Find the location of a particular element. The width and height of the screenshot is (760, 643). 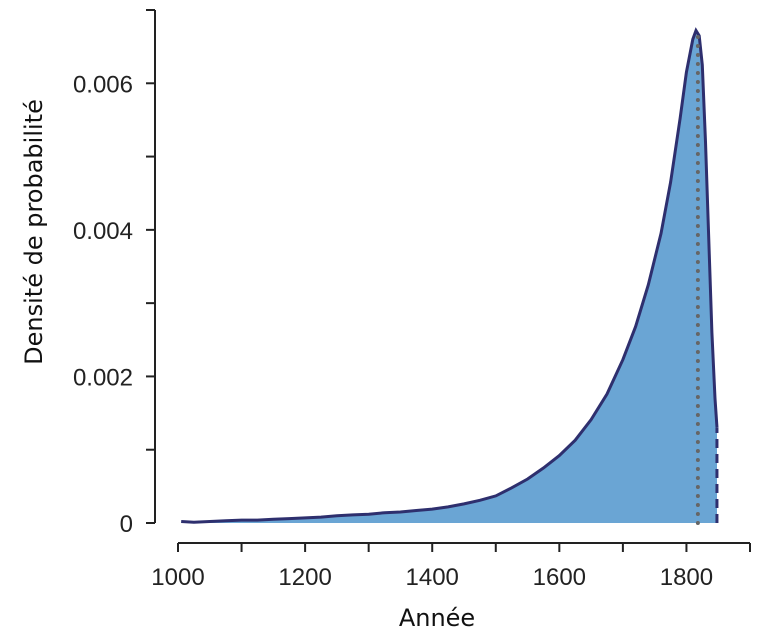

y-tick-label: 0 is located at coordinates (126, 524).